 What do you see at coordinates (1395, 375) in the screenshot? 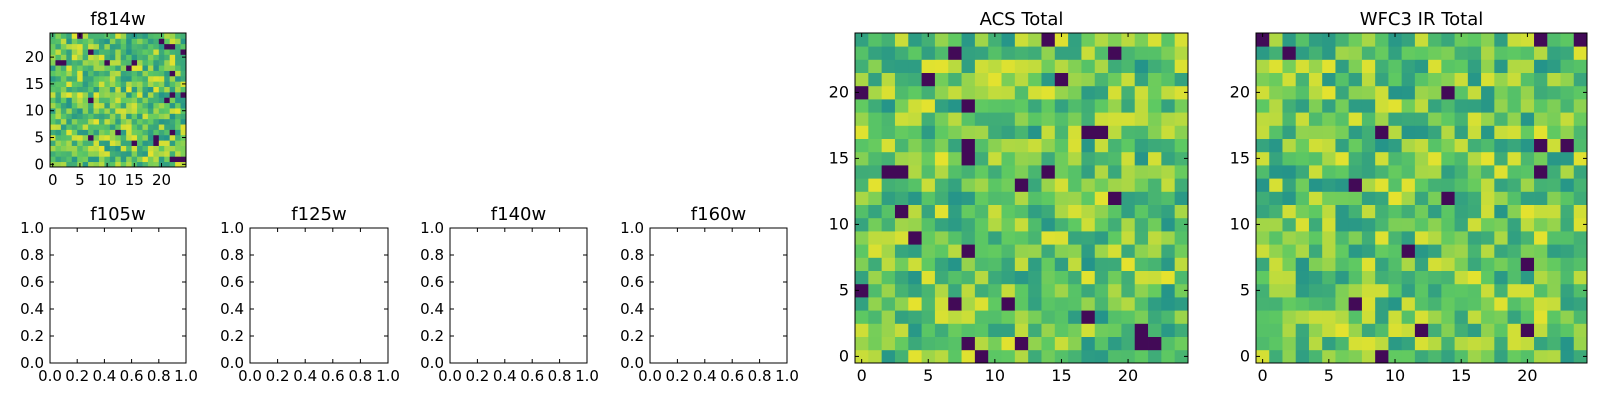
I see `x-tick-label: 10` at bounding box center [1395, 375].